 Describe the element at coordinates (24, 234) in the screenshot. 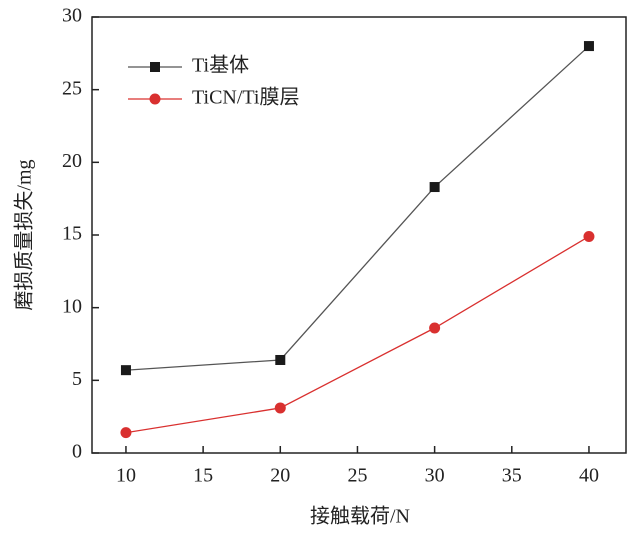

I see `y-axis-label: 磨损质量损失/mg` at that location.